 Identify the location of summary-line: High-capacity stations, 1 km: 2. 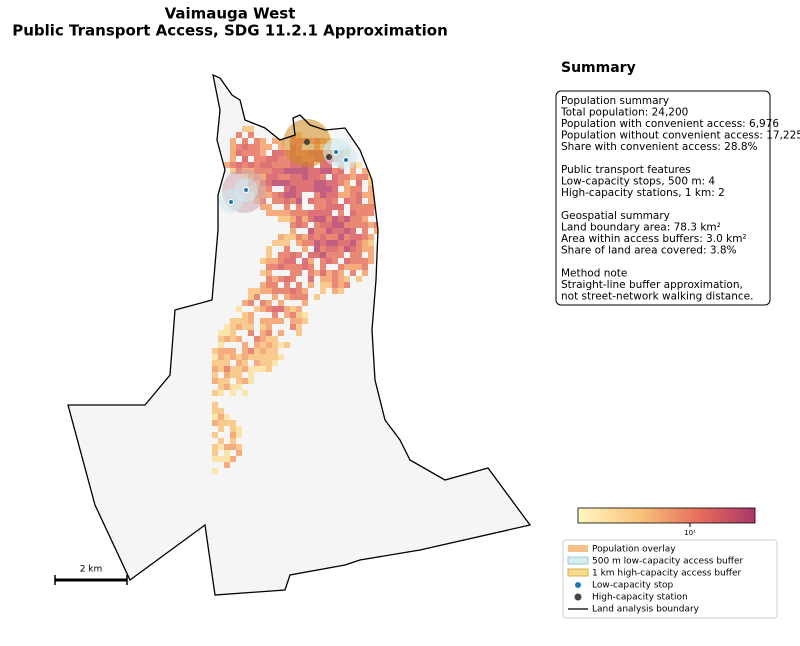
(643, 193).